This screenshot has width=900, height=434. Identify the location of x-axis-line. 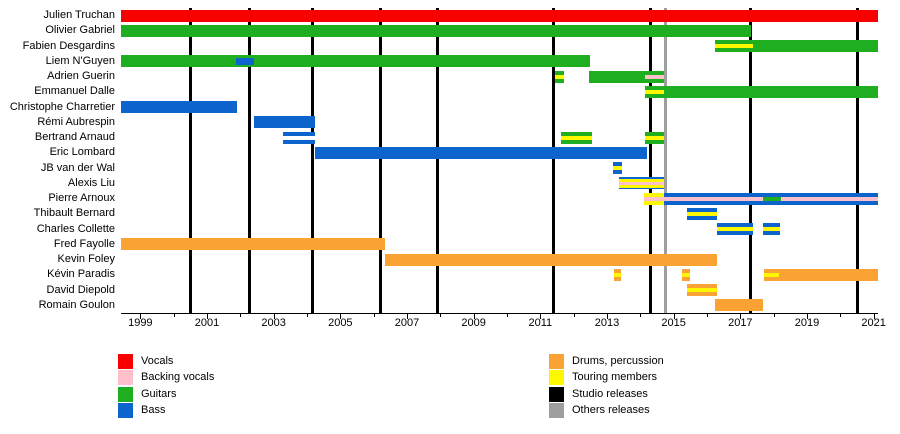
(499, 313).